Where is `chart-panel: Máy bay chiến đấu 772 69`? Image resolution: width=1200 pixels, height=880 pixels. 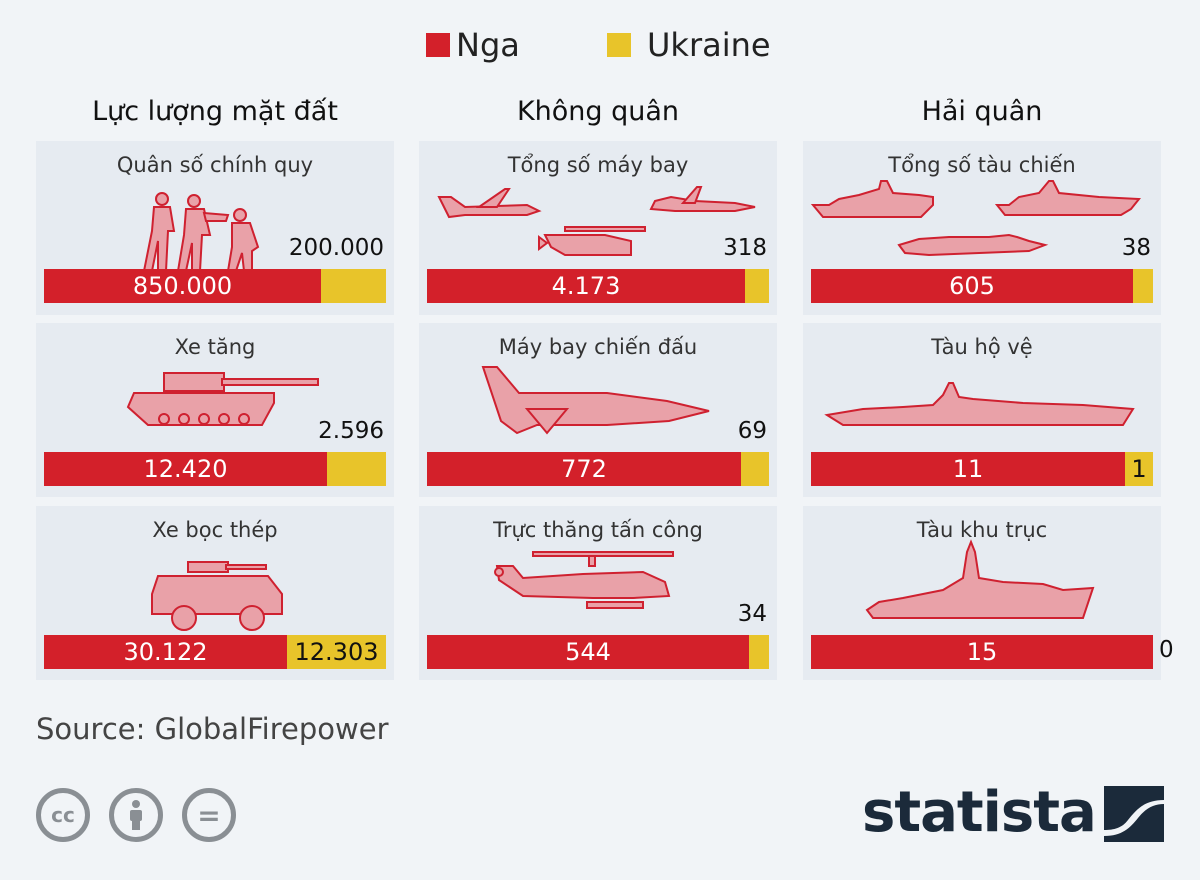
chart-panel: Máy bay chiến đấu 772 69 is located at coordinates (598, 410).